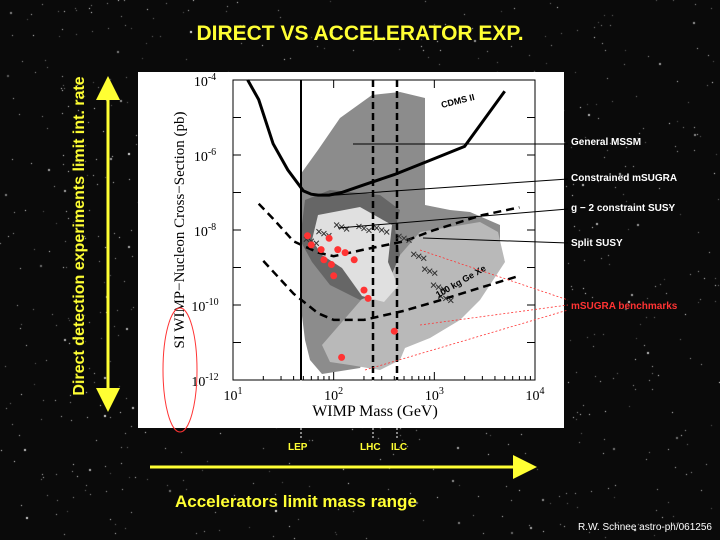 The width and height of the screenshot is (720, 540). I want to click on y-axis-title: SI WIMP−Nucleon Cross−Section (pb), so click(180, 229).